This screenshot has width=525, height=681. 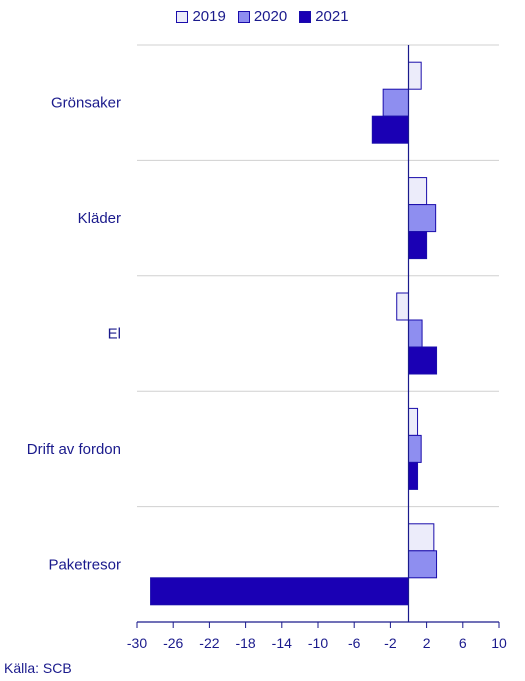 What do you see at coordinates (427, 643) in the screenshot?
I see `x-tick-label: 2` at bounding box center [427, 643].